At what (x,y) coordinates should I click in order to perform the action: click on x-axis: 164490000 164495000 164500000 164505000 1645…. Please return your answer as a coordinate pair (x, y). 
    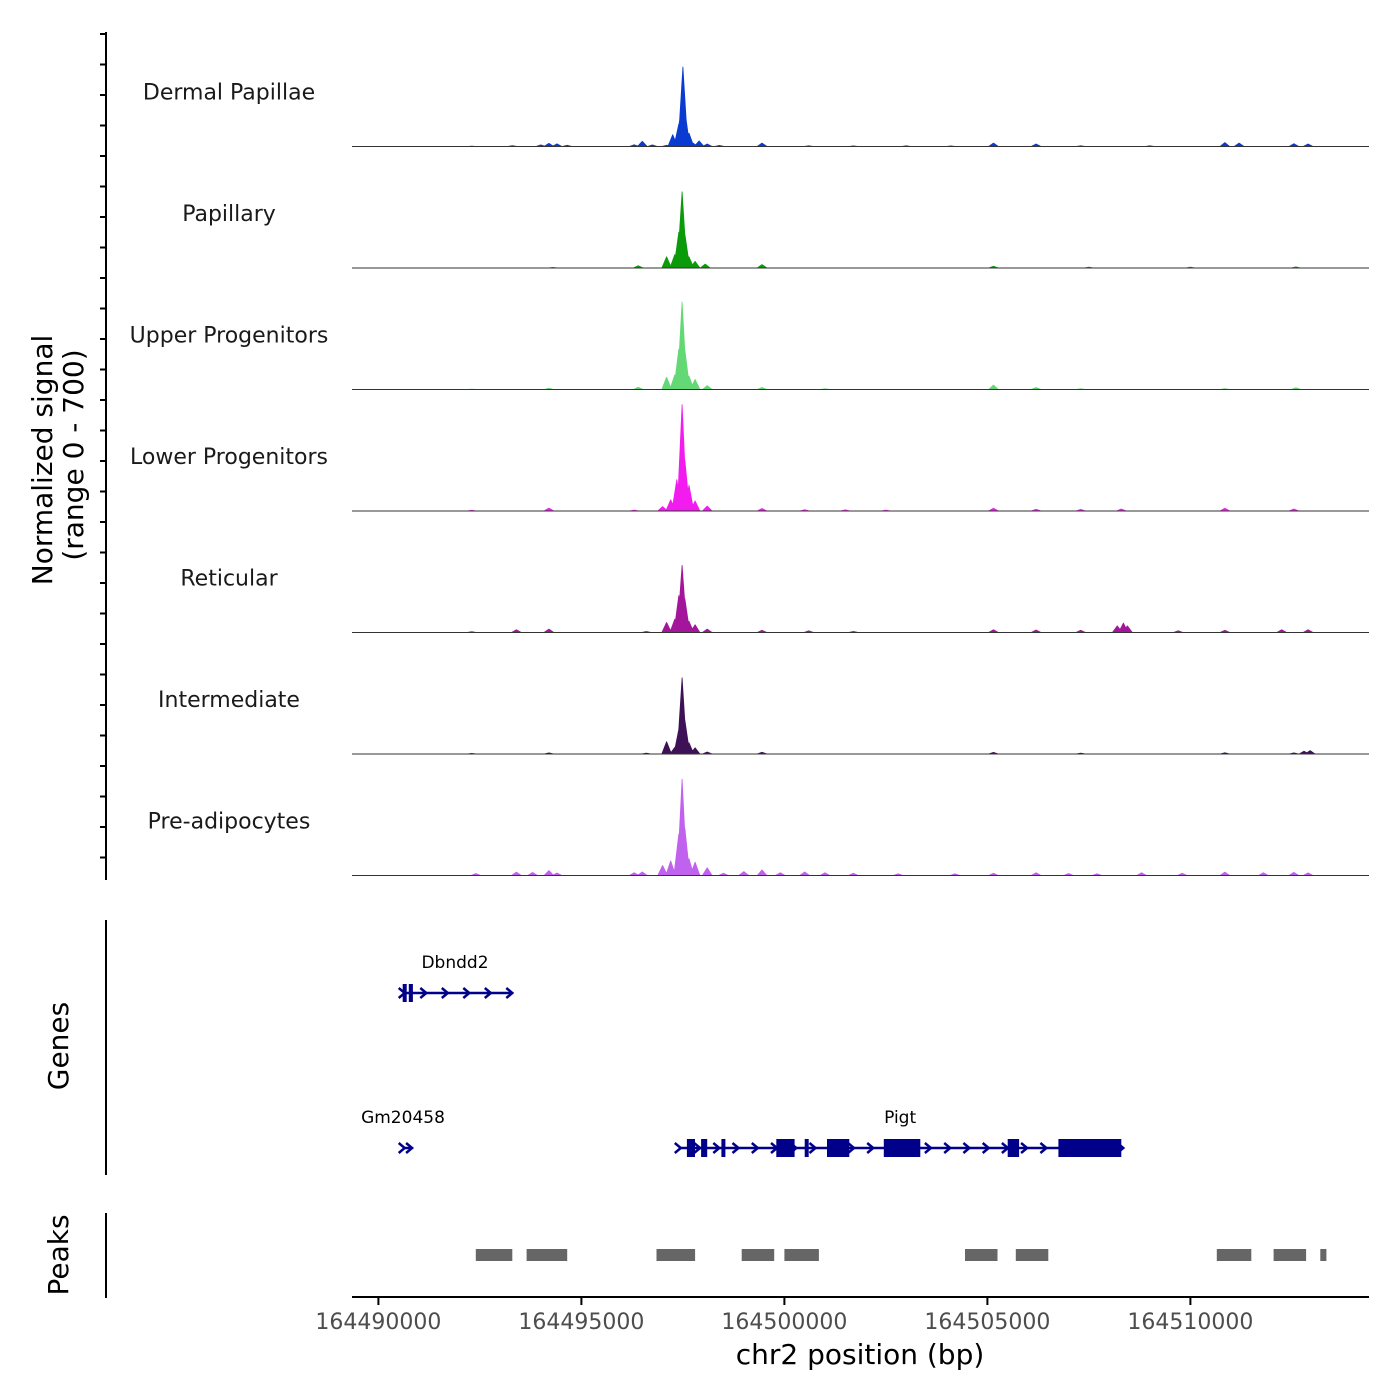
    Looking at the image, I should click on (842, 1333).